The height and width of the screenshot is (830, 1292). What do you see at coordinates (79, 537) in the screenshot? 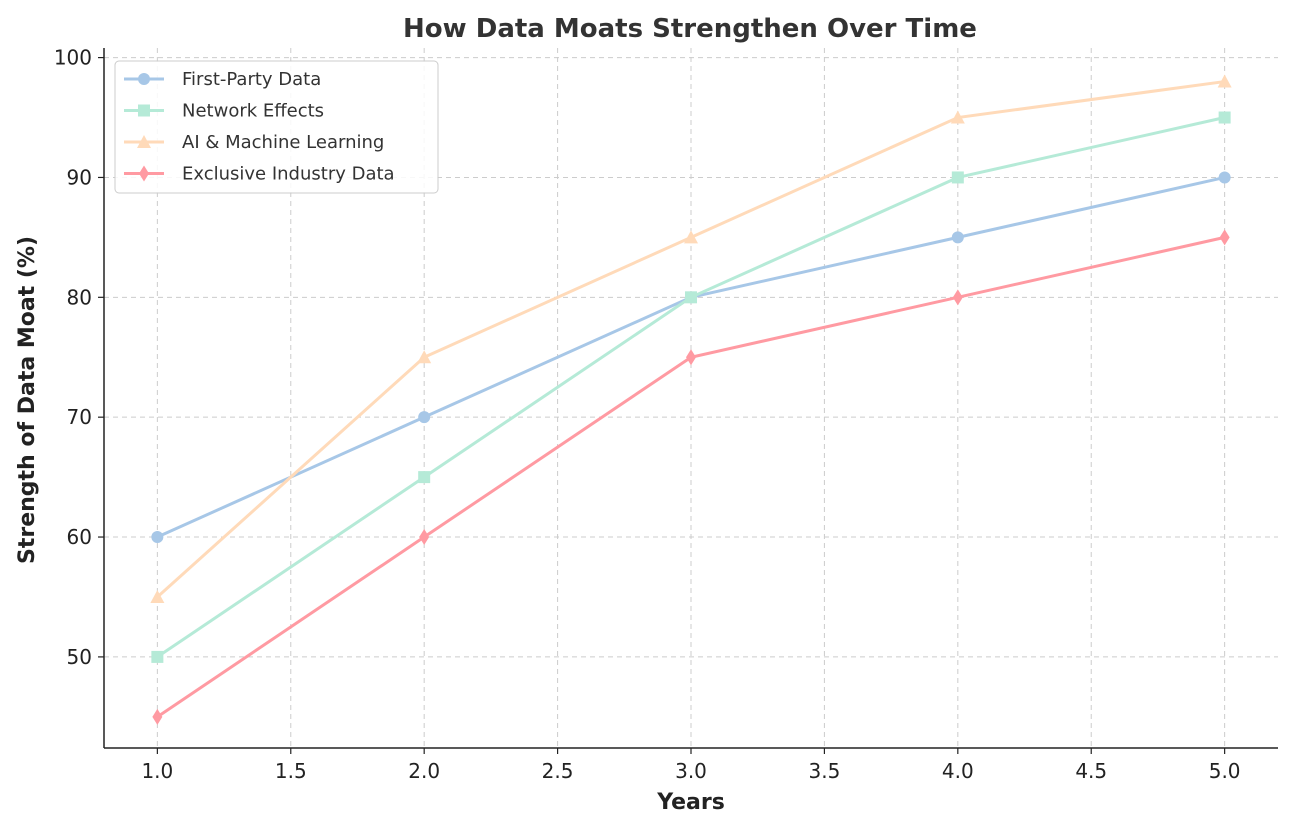
I see `y-tick-label: 60` at bounding box center [79, 537].